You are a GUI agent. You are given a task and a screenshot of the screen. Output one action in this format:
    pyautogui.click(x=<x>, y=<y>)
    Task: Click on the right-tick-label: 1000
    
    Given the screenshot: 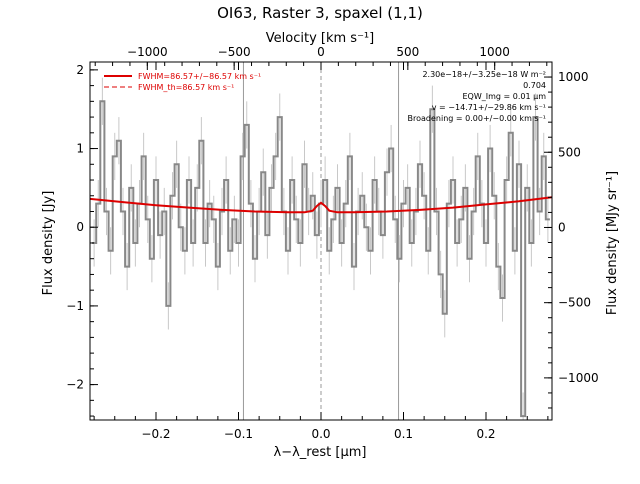 What is the action you would take?
    pyautogui.click(x=573, y=77)
    